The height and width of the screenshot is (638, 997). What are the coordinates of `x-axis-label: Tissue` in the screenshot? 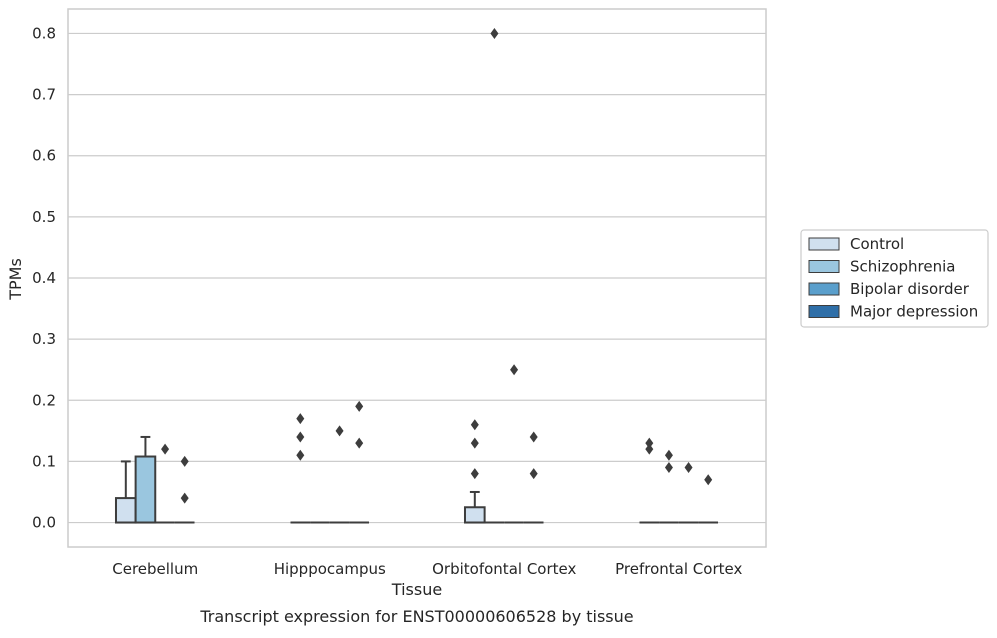 It's located at (416, 589).